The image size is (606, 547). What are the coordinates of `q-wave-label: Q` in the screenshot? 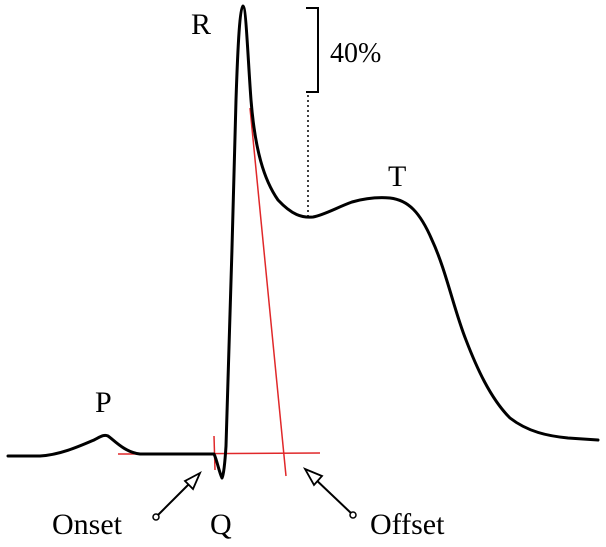 It's located at (221, 524).